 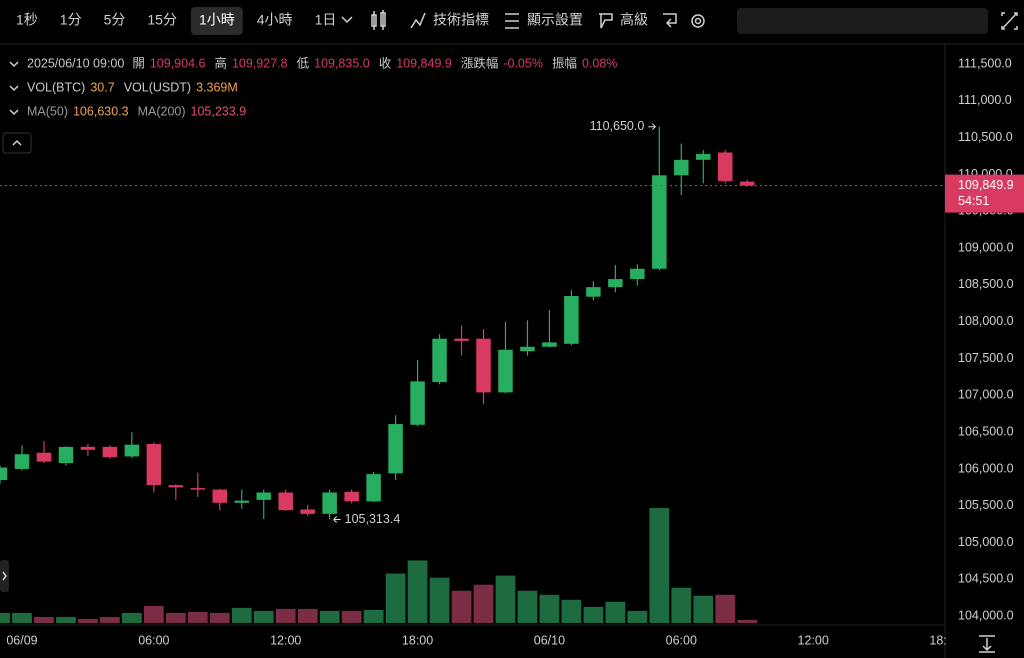 I want to click on legend-text: 3.369M, so click(x=217, y=87).